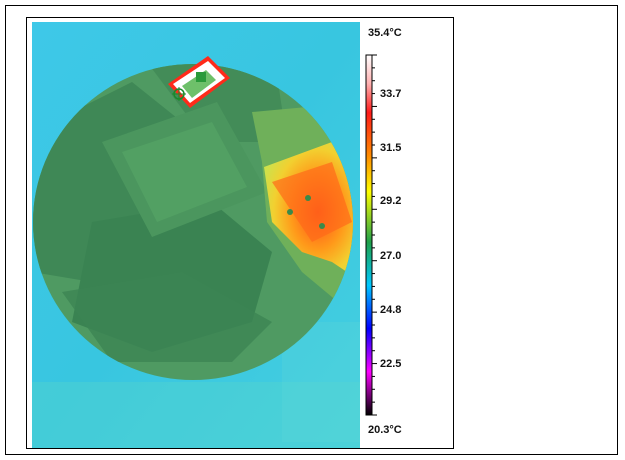 The image size is (625, 460). Describe the element at coordinates (391, 364) in the screenshot. I see `tick-label: 22.5` at that location.